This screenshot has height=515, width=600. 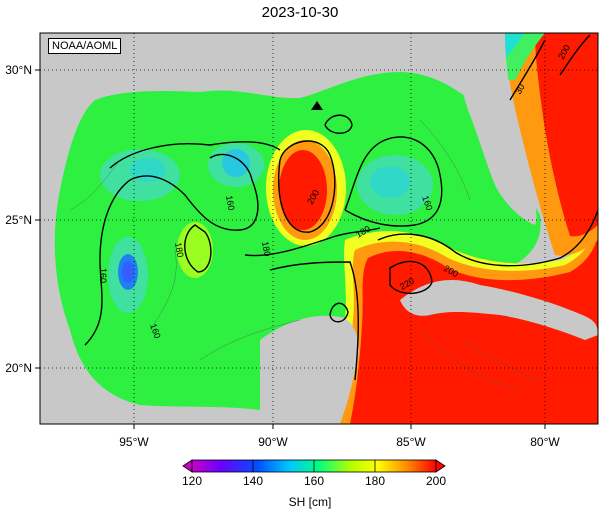 I want to click on cold-eddy-sw-mid, so click(x=128, y=272).